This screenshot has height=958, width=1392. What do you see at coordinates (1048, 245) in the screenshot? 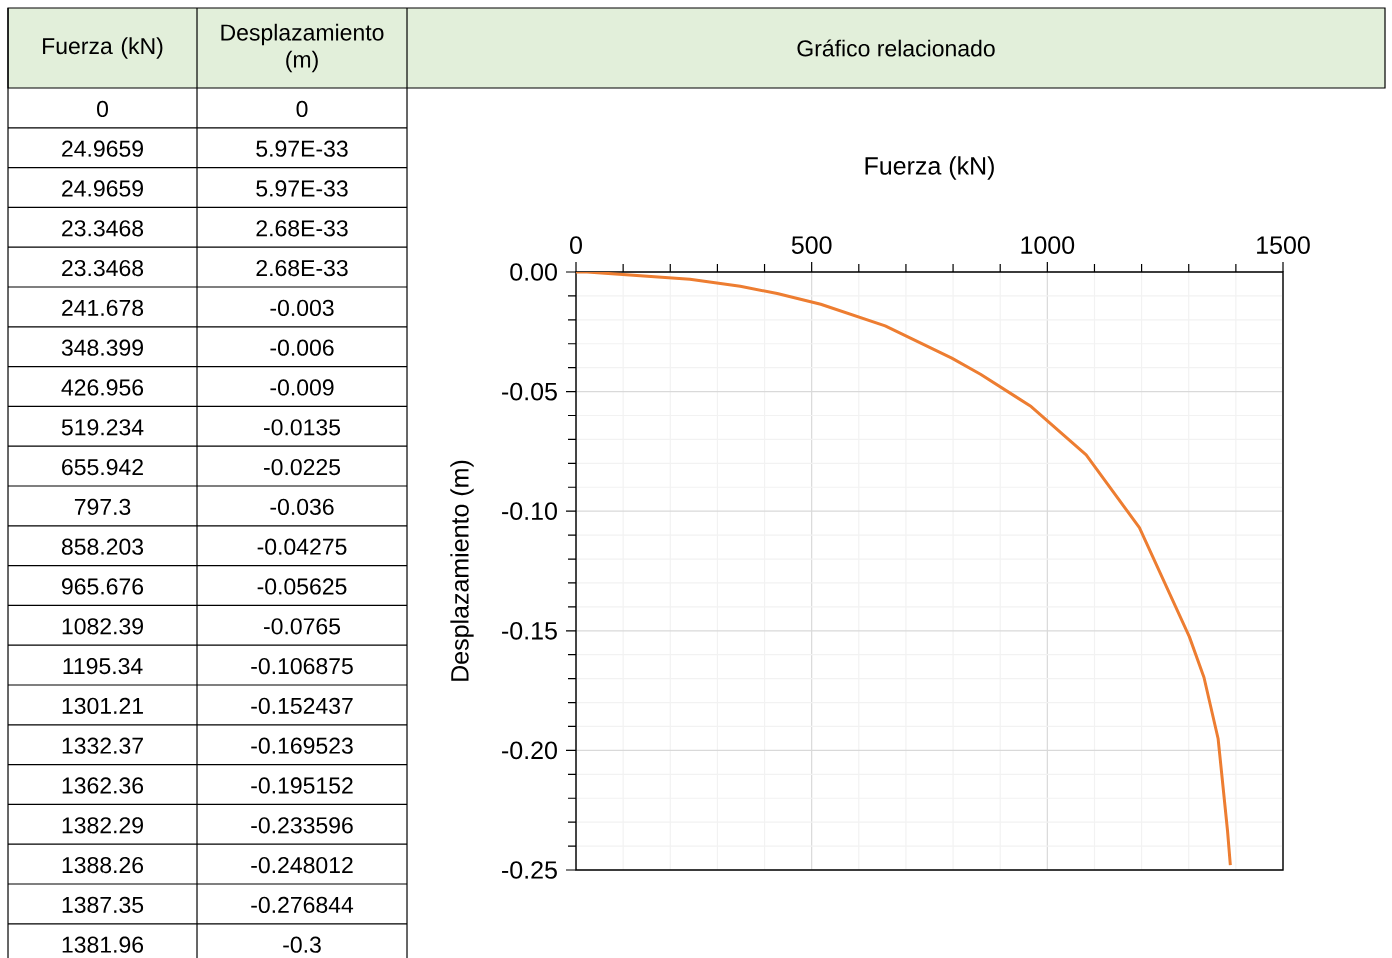
I see `x-tick-label: 1000` at bounding box center [1048, 245].